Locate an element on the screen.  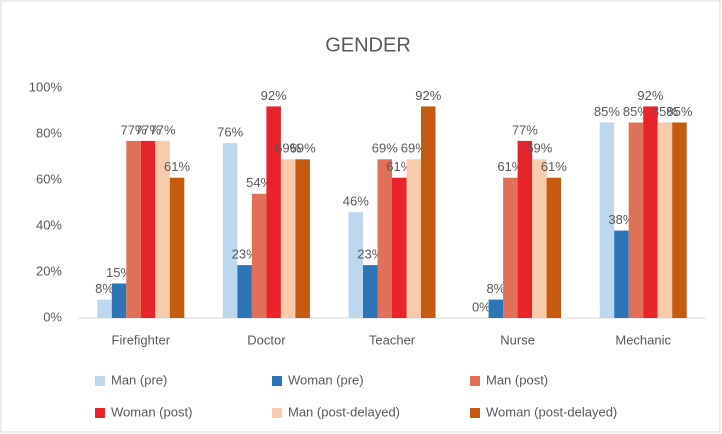
x-tick-label: Teacher is located at coordinates (392, 339).